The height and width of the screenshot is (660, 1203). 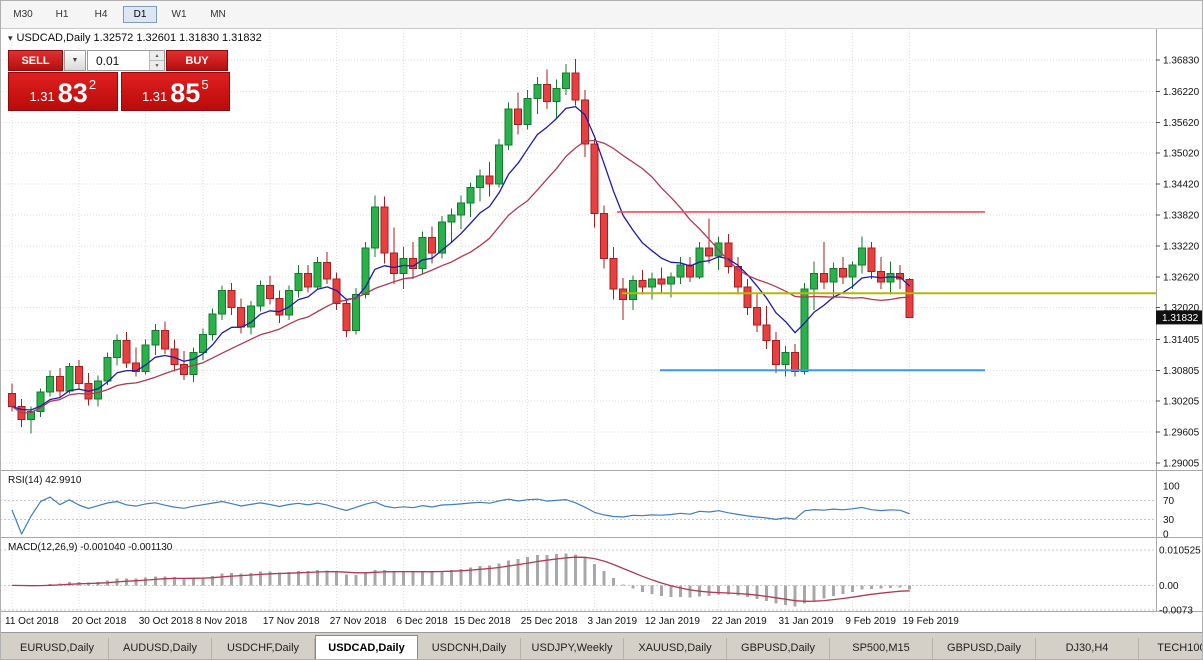 What do you see at coordinates (358, 621) in the screenshot?
I see `svg-text: 27 Nov 2018` at bounding box center [358, 621].